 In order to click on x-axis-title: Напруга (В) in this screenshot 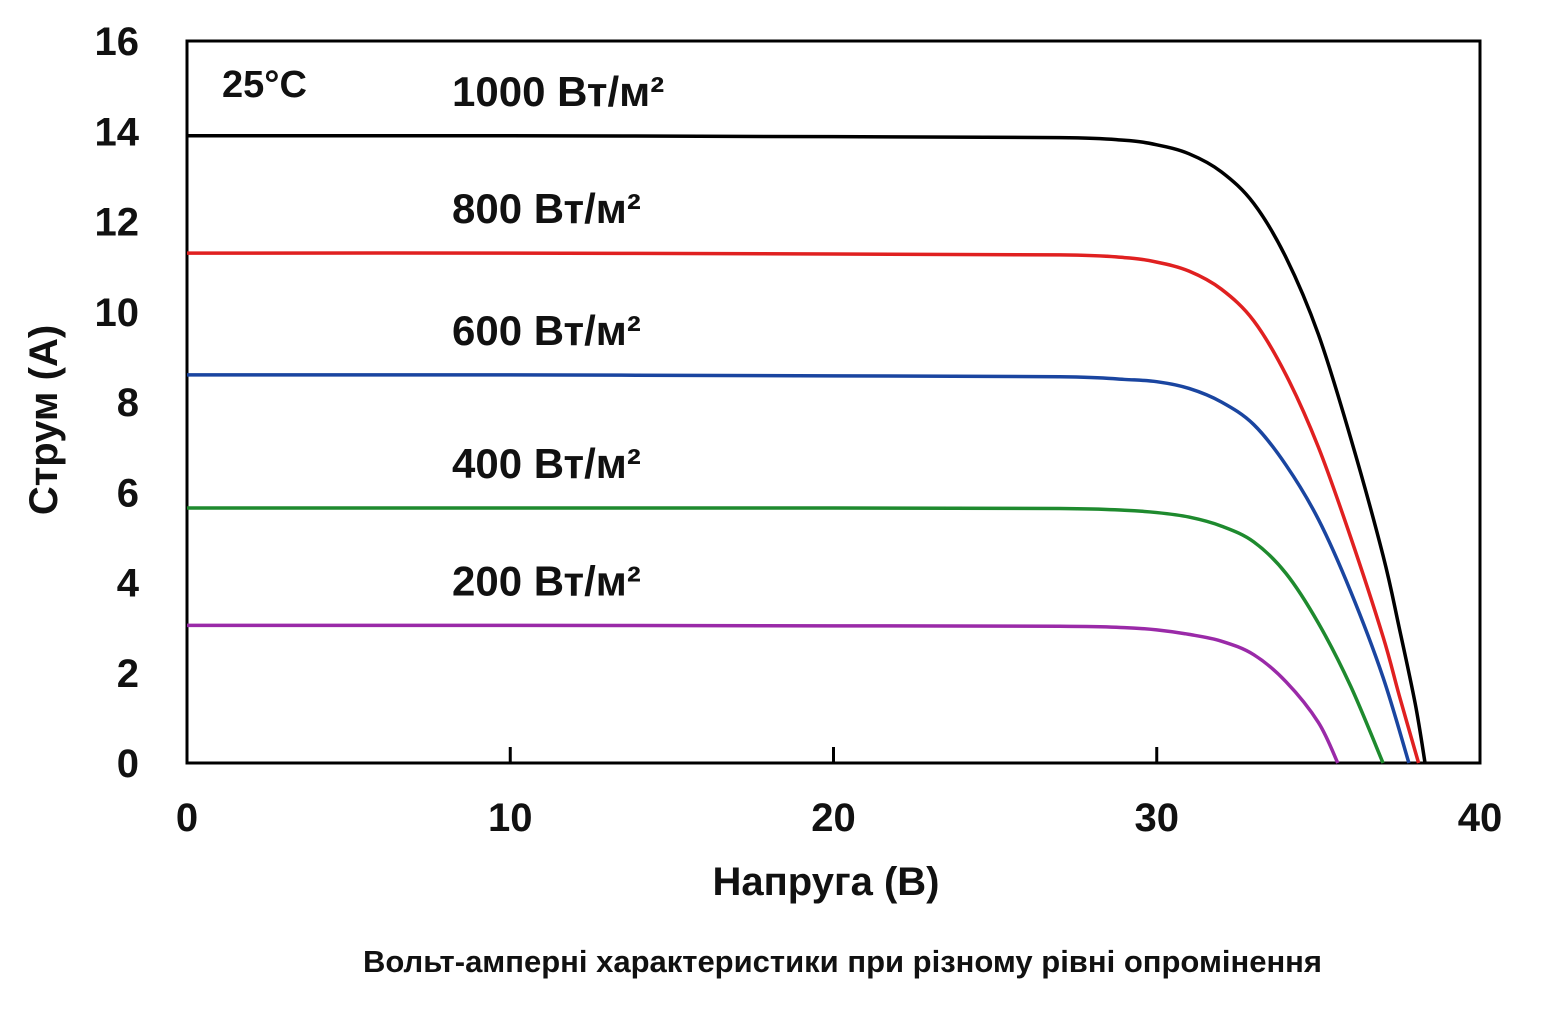, I will do `click(826, 882)`.